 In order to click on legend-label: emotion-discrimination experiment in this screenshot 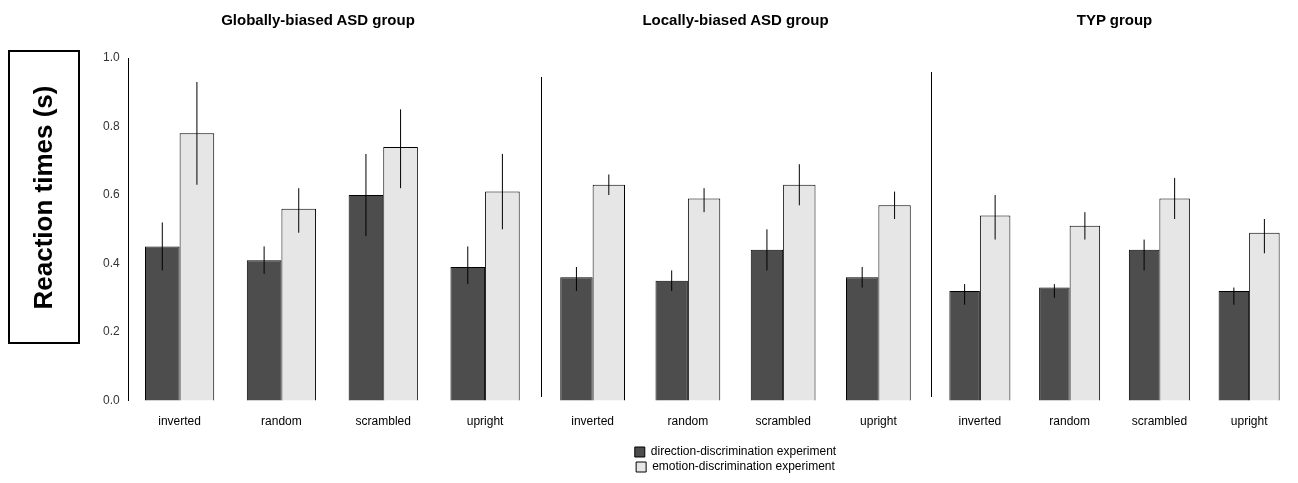, I will do `click(744, 466)`.